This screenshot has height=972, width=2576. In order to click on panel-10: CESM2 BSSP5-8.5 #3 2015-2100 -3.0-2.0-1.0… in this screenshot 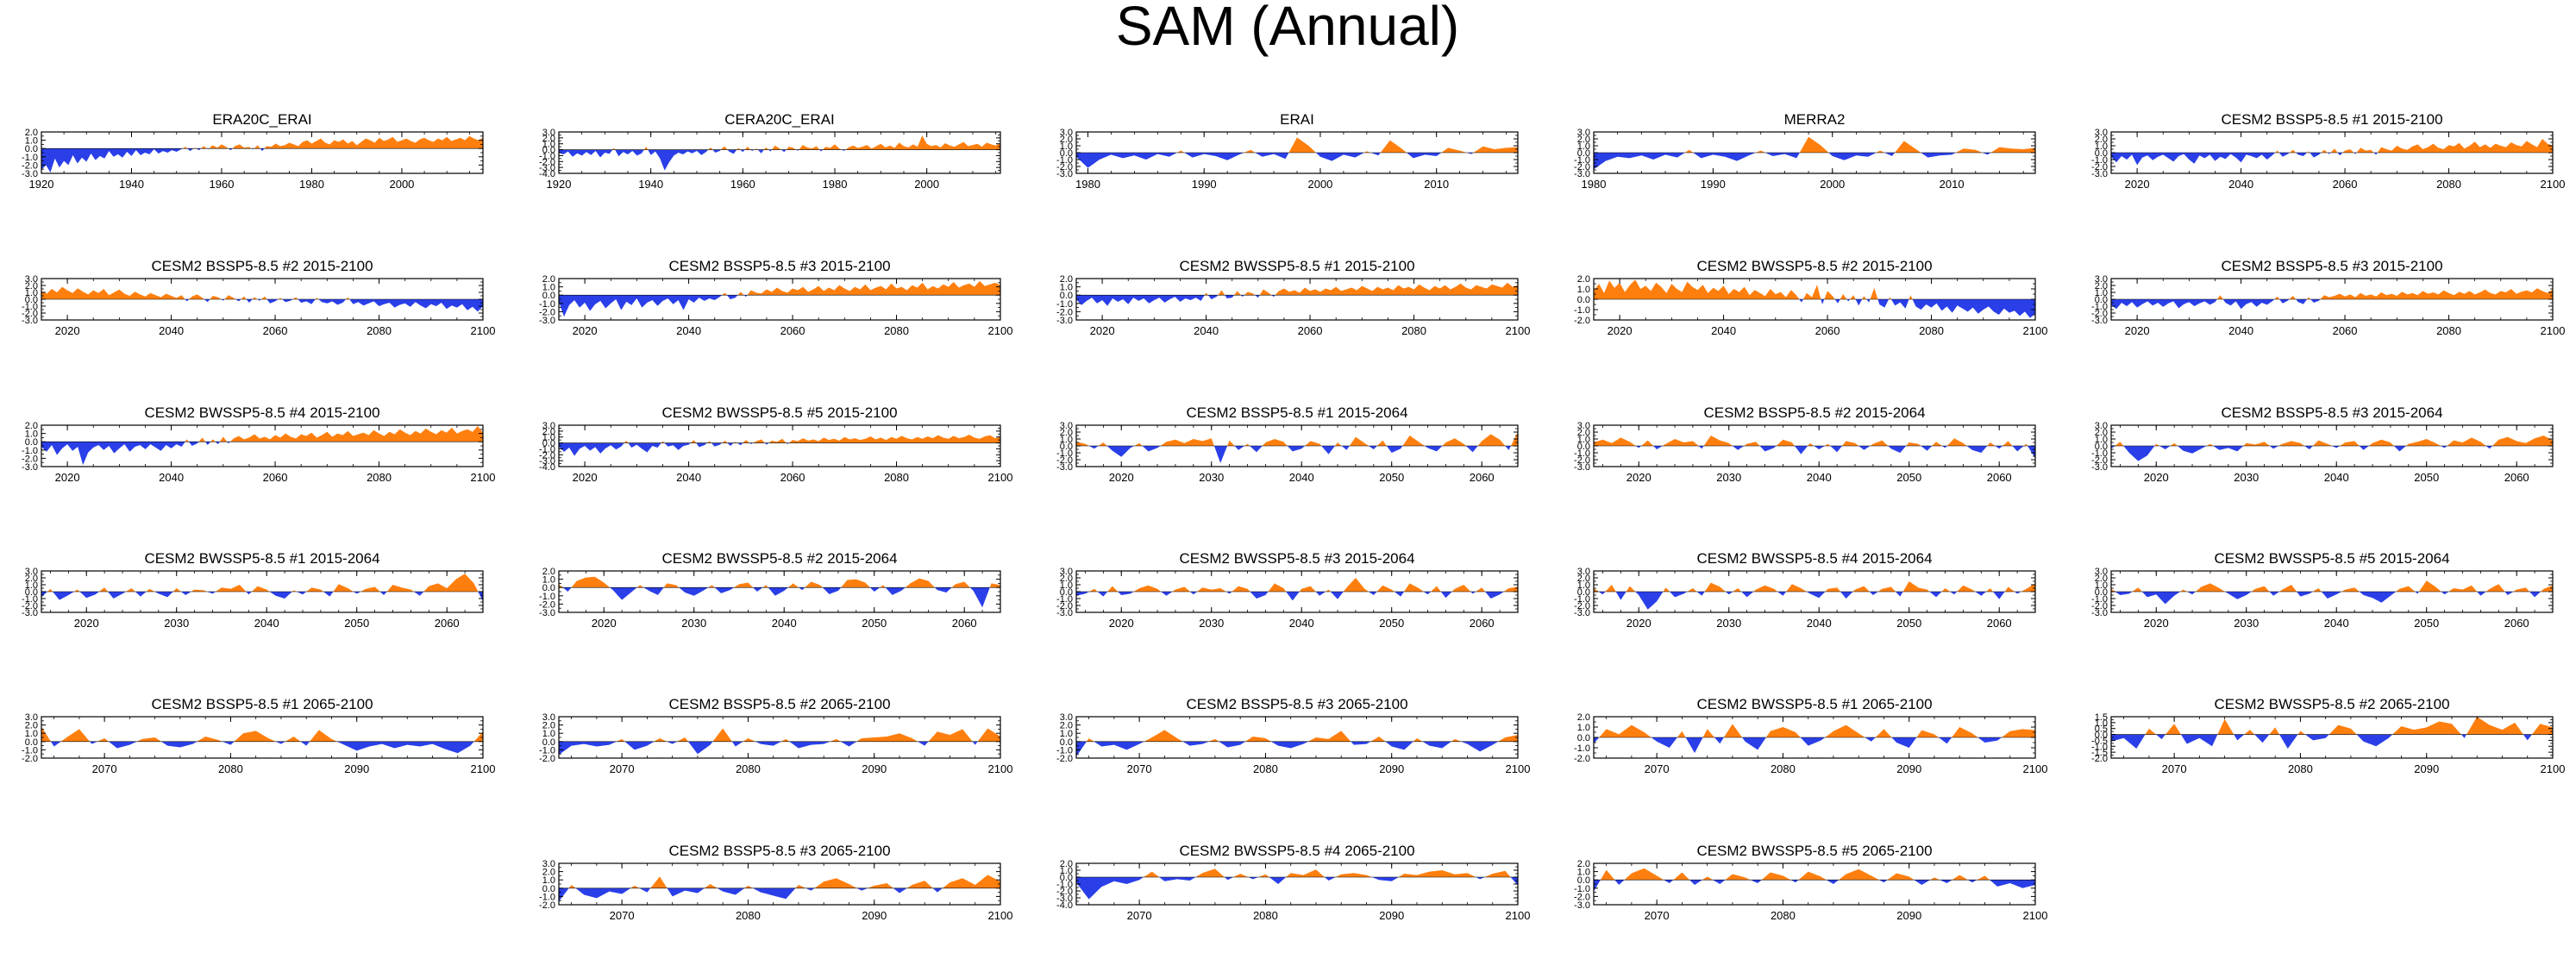, I will do `click(2328, 297)`.